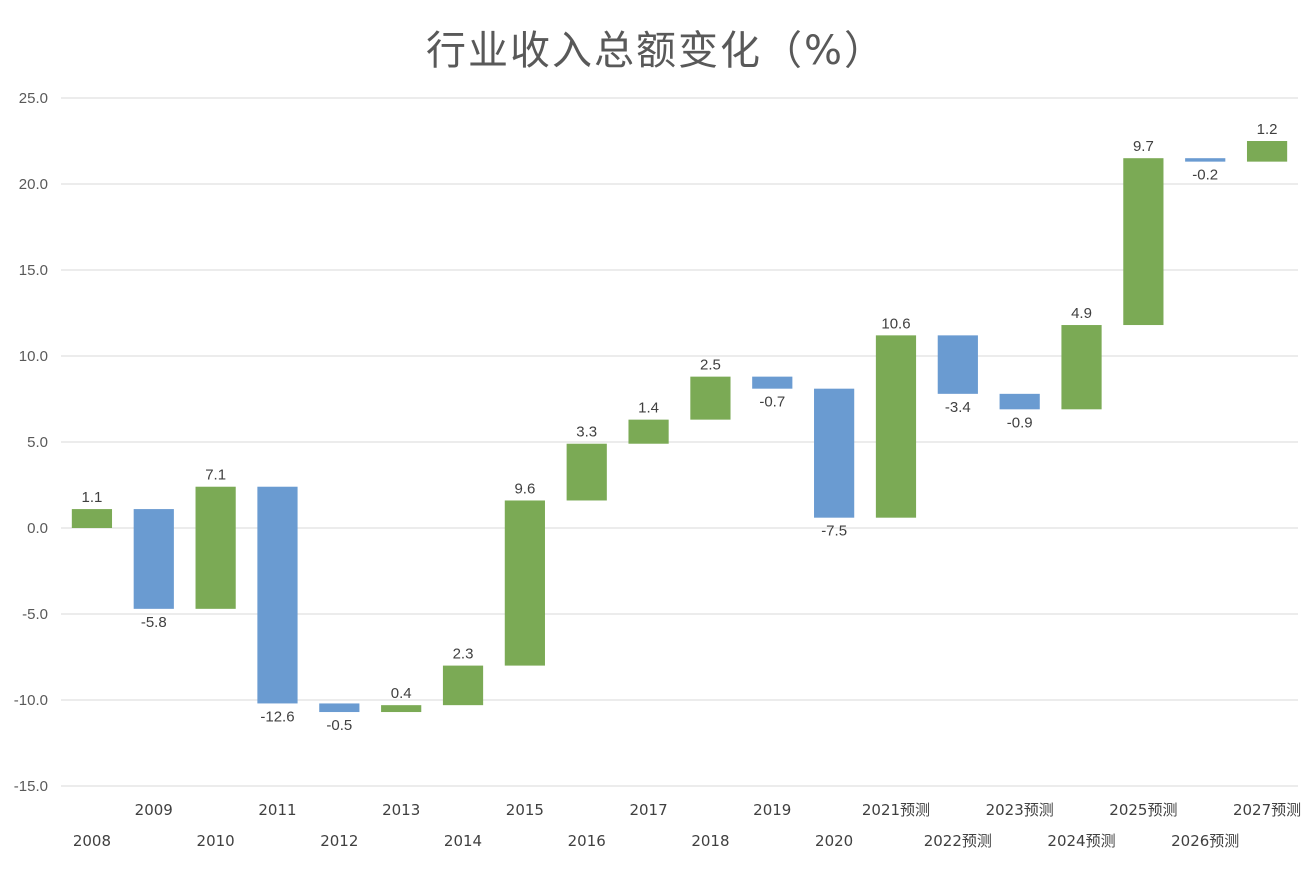 This screenshot has width=1312, height=872. I want to click on data-label: 4.9, so click(1081, 313).